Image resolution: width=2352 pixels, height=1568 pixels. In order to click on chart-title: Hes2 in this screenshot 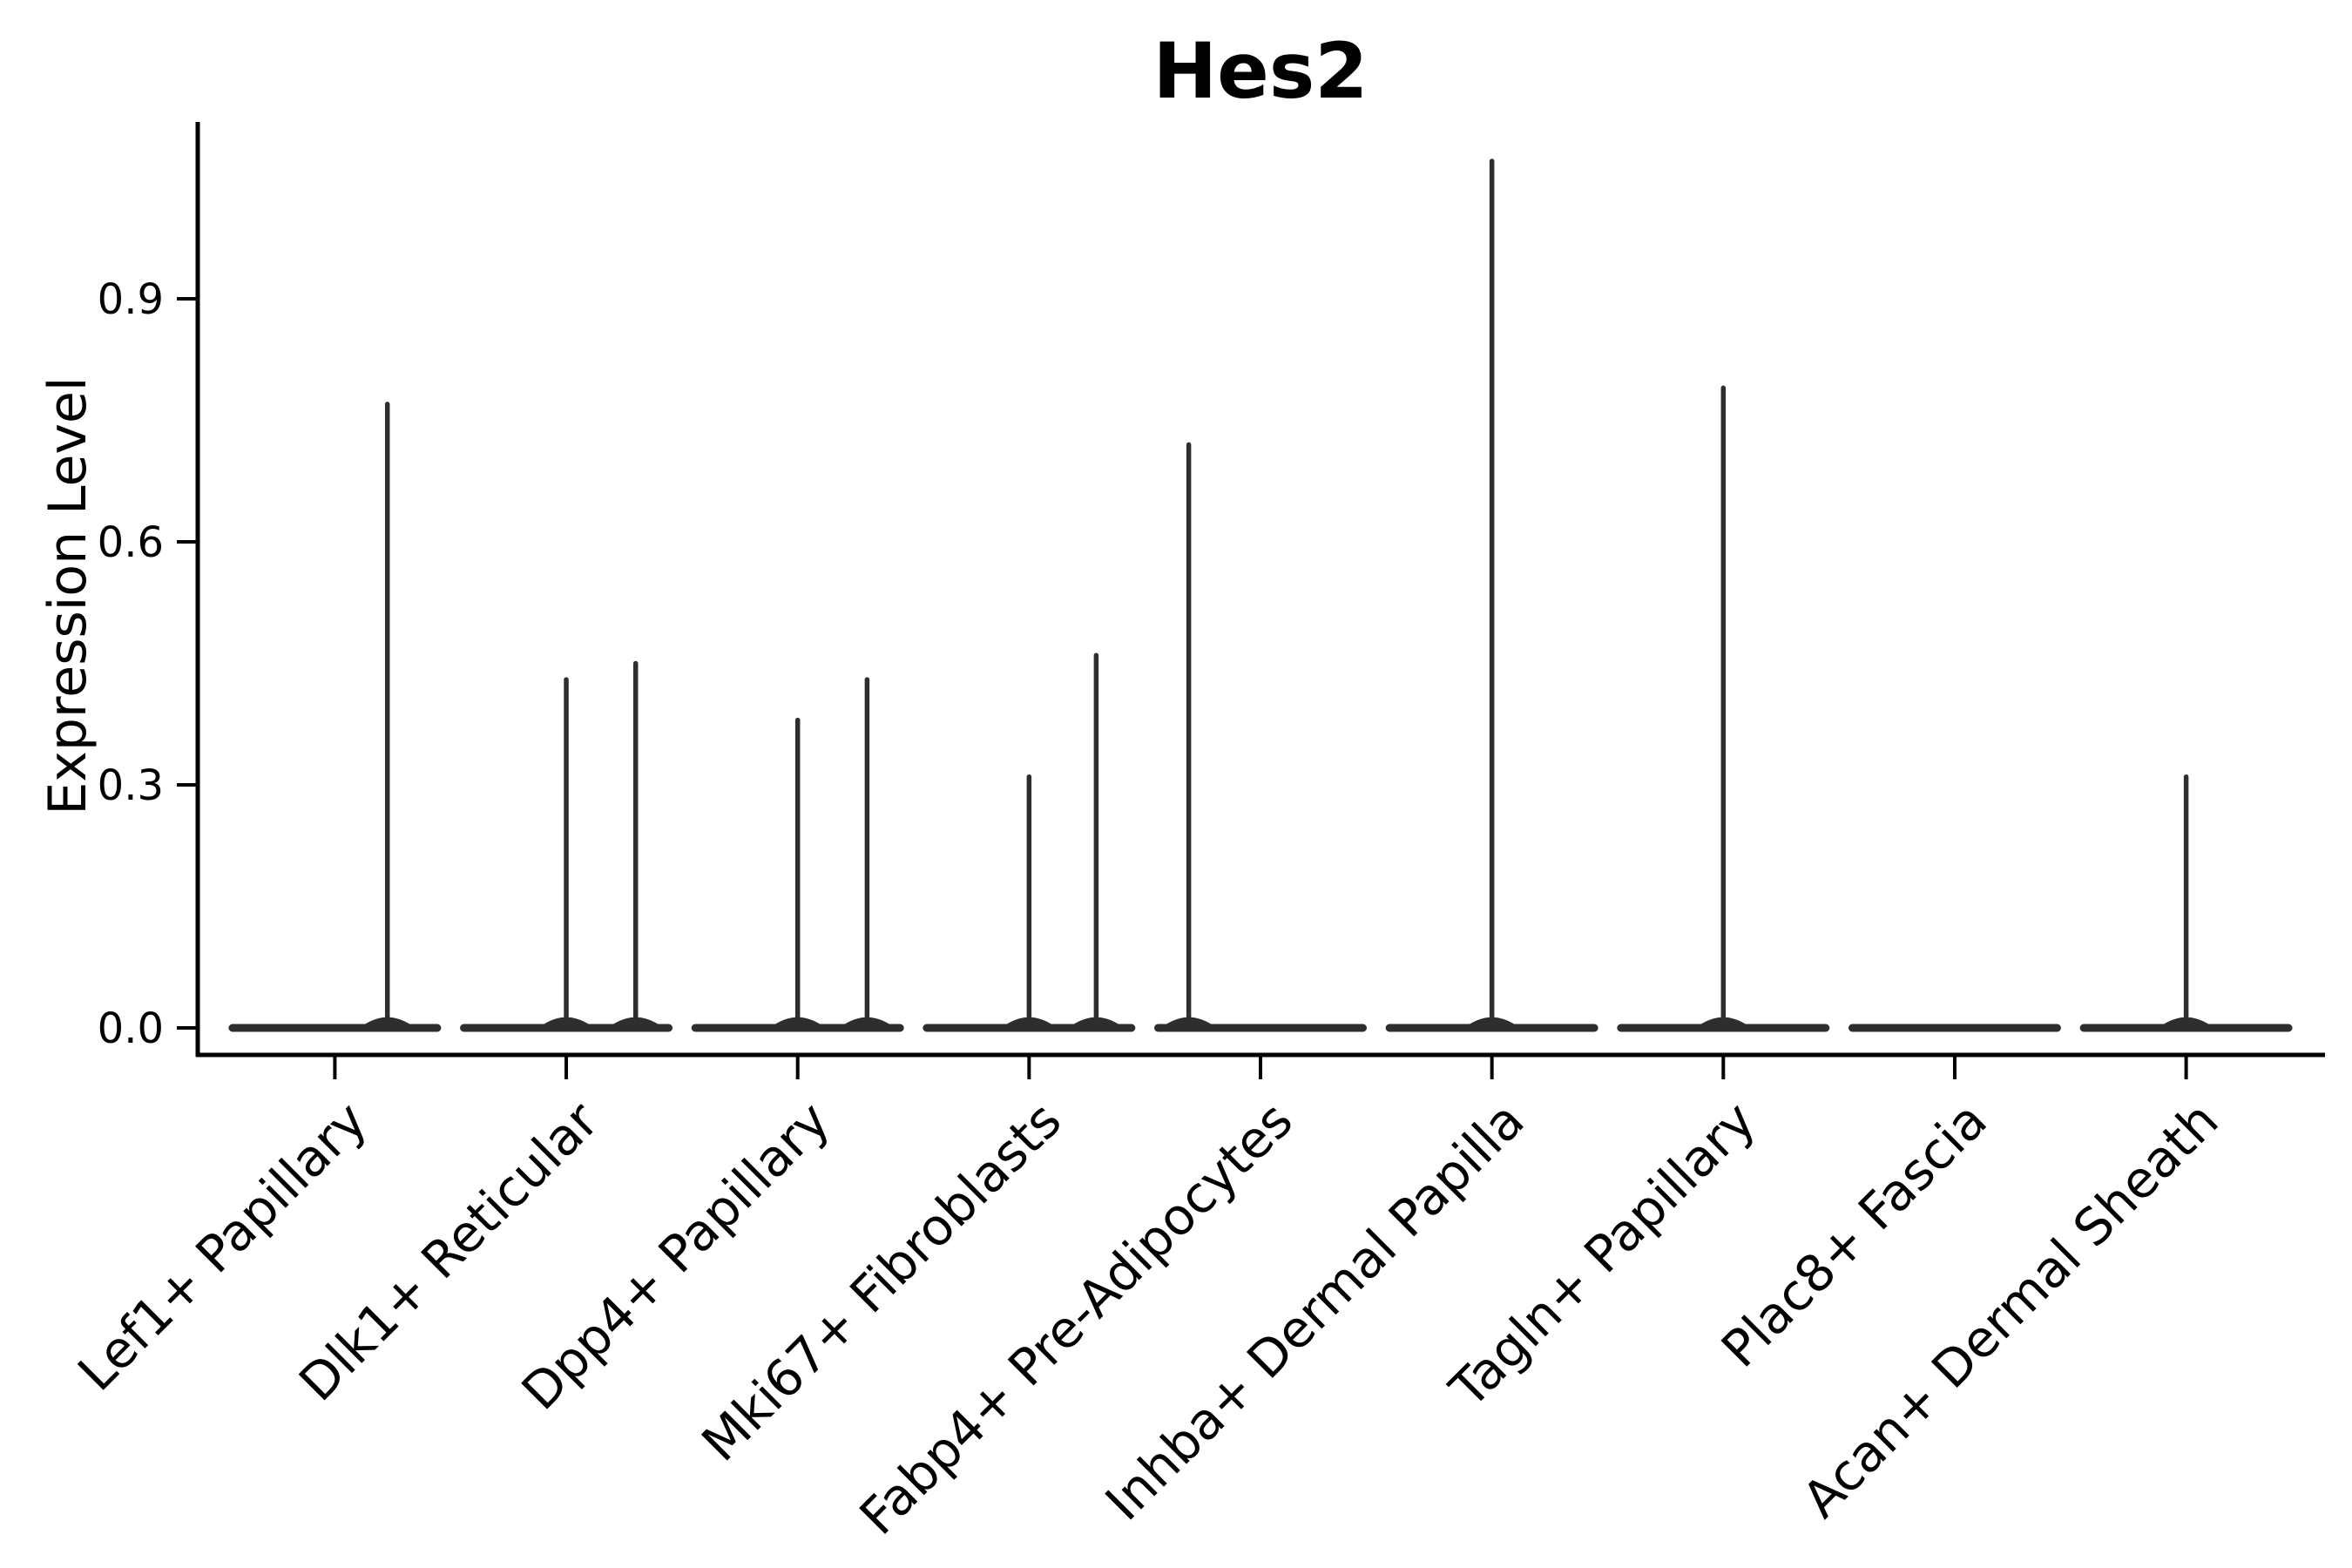, I will do `click(1261, 71)`.